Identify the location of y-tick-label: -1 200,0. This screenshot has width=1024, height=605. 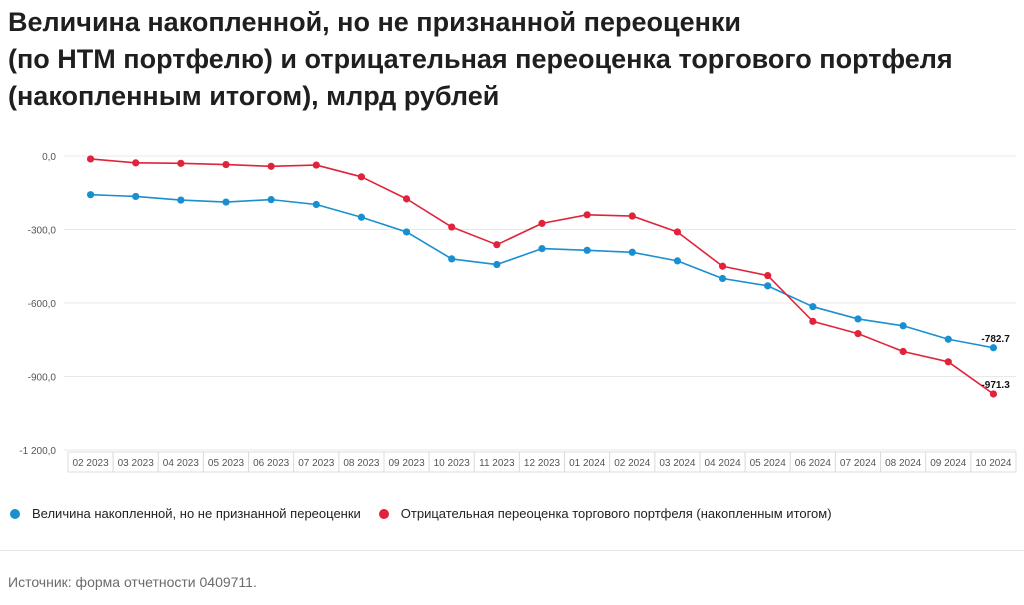
(37, 451).